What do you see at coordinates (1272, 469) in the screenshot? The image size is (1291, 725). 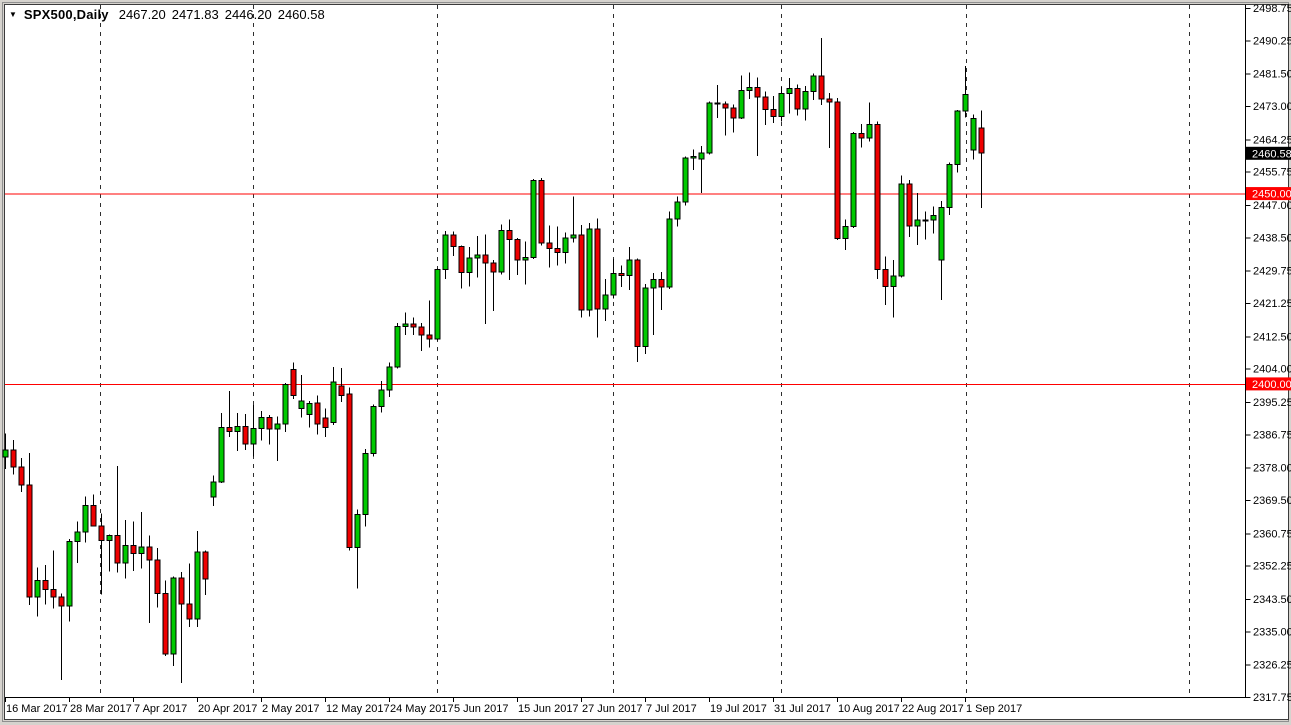 I see `price-tick-label: 2378.00` at bounding box center [1272, 469].